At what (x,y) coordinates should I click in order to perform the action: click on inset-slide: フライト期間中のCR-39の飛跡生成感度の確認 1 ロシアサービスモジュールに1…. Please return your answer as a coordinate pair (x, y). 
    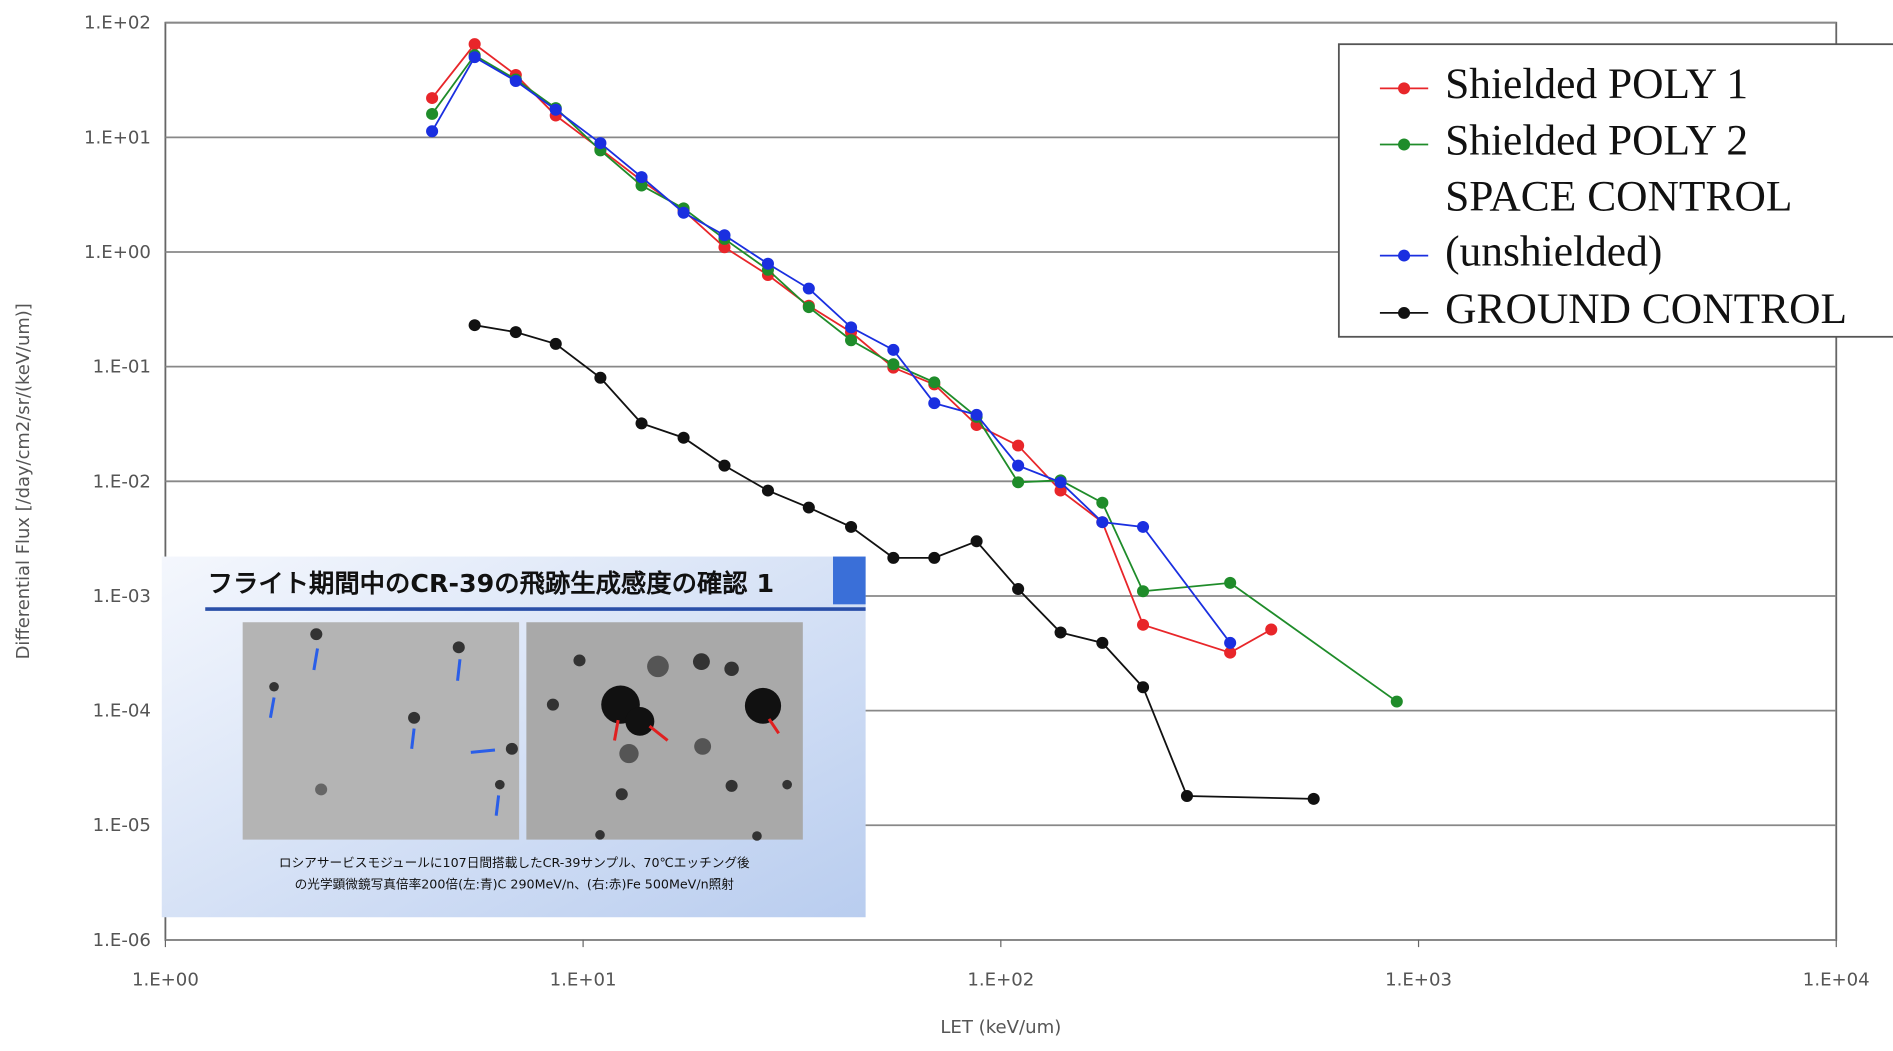
    Looking at the image, I should click on (513, 737).